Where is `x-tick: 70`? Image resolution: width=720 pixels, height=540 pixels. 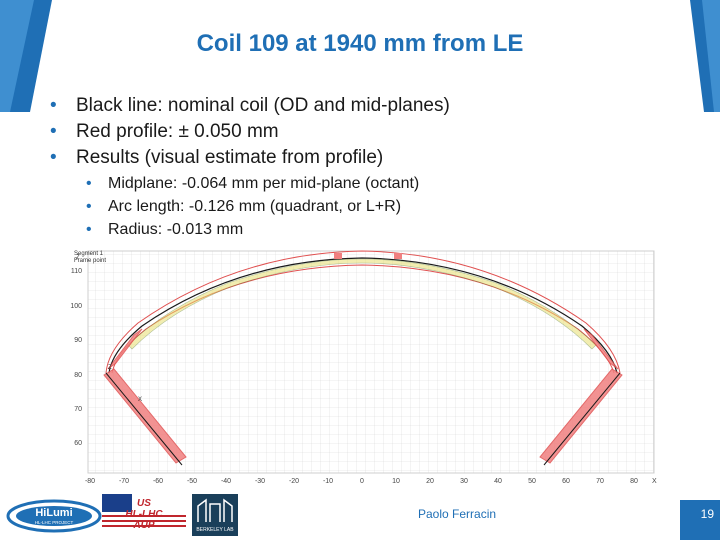
x-tick: 70 is located at coordinates (600, 481).